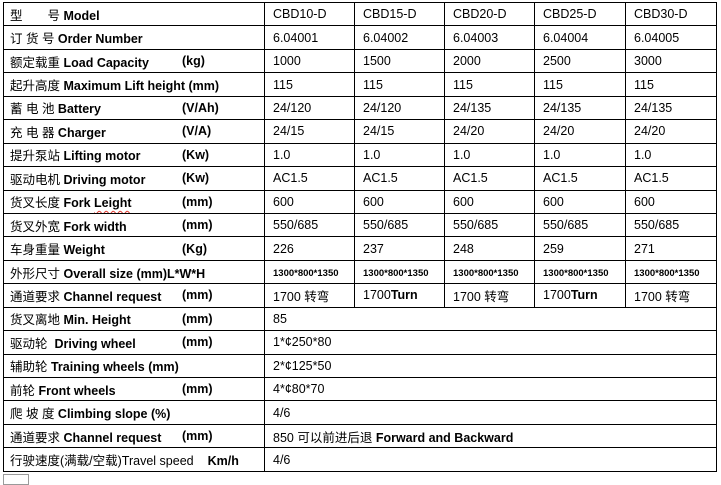  Describe the element at coordinates (196, 178) in the screenshot. I see `text-part: (Kw)` at that location.